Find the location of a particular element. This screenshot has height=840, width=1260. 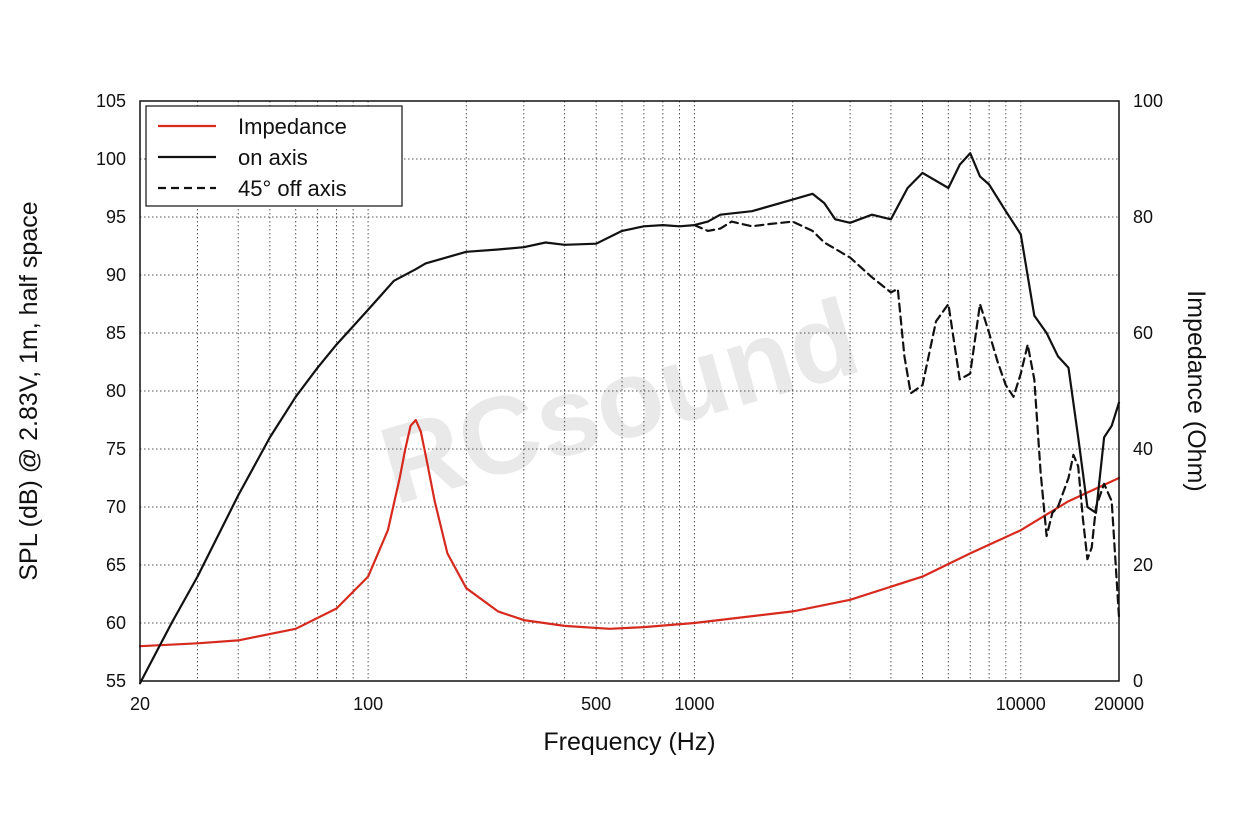

y-tick-label: 95 is located at coordinates (116, 217).